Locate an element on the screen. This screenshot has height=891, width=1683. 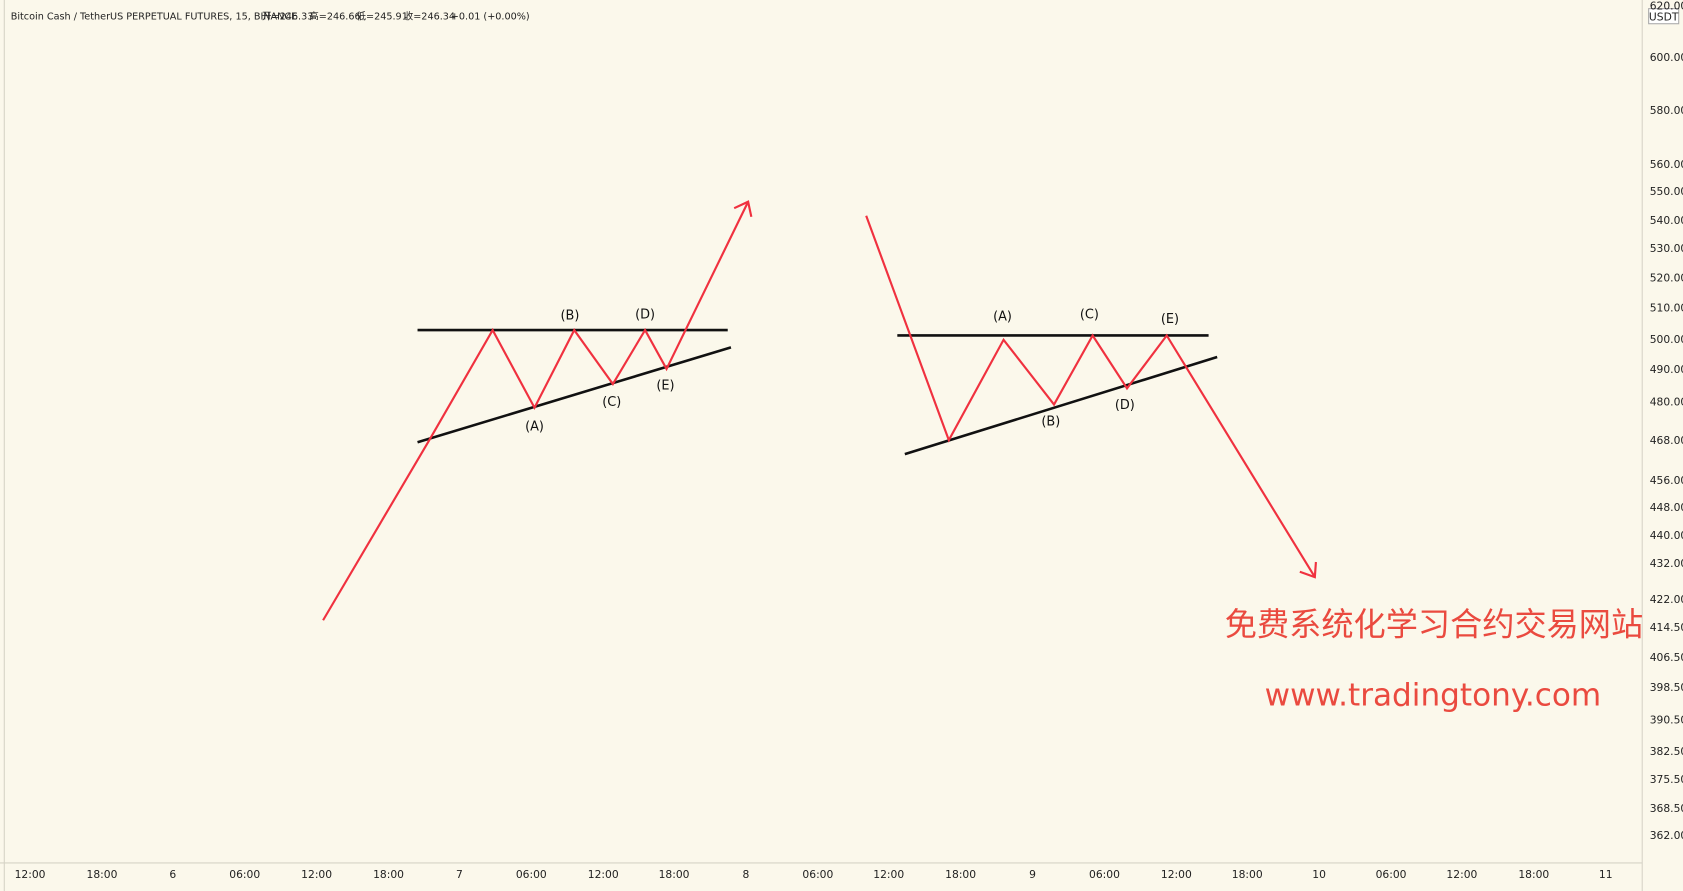
currency: USDT is located at coordinates (1664, 16).